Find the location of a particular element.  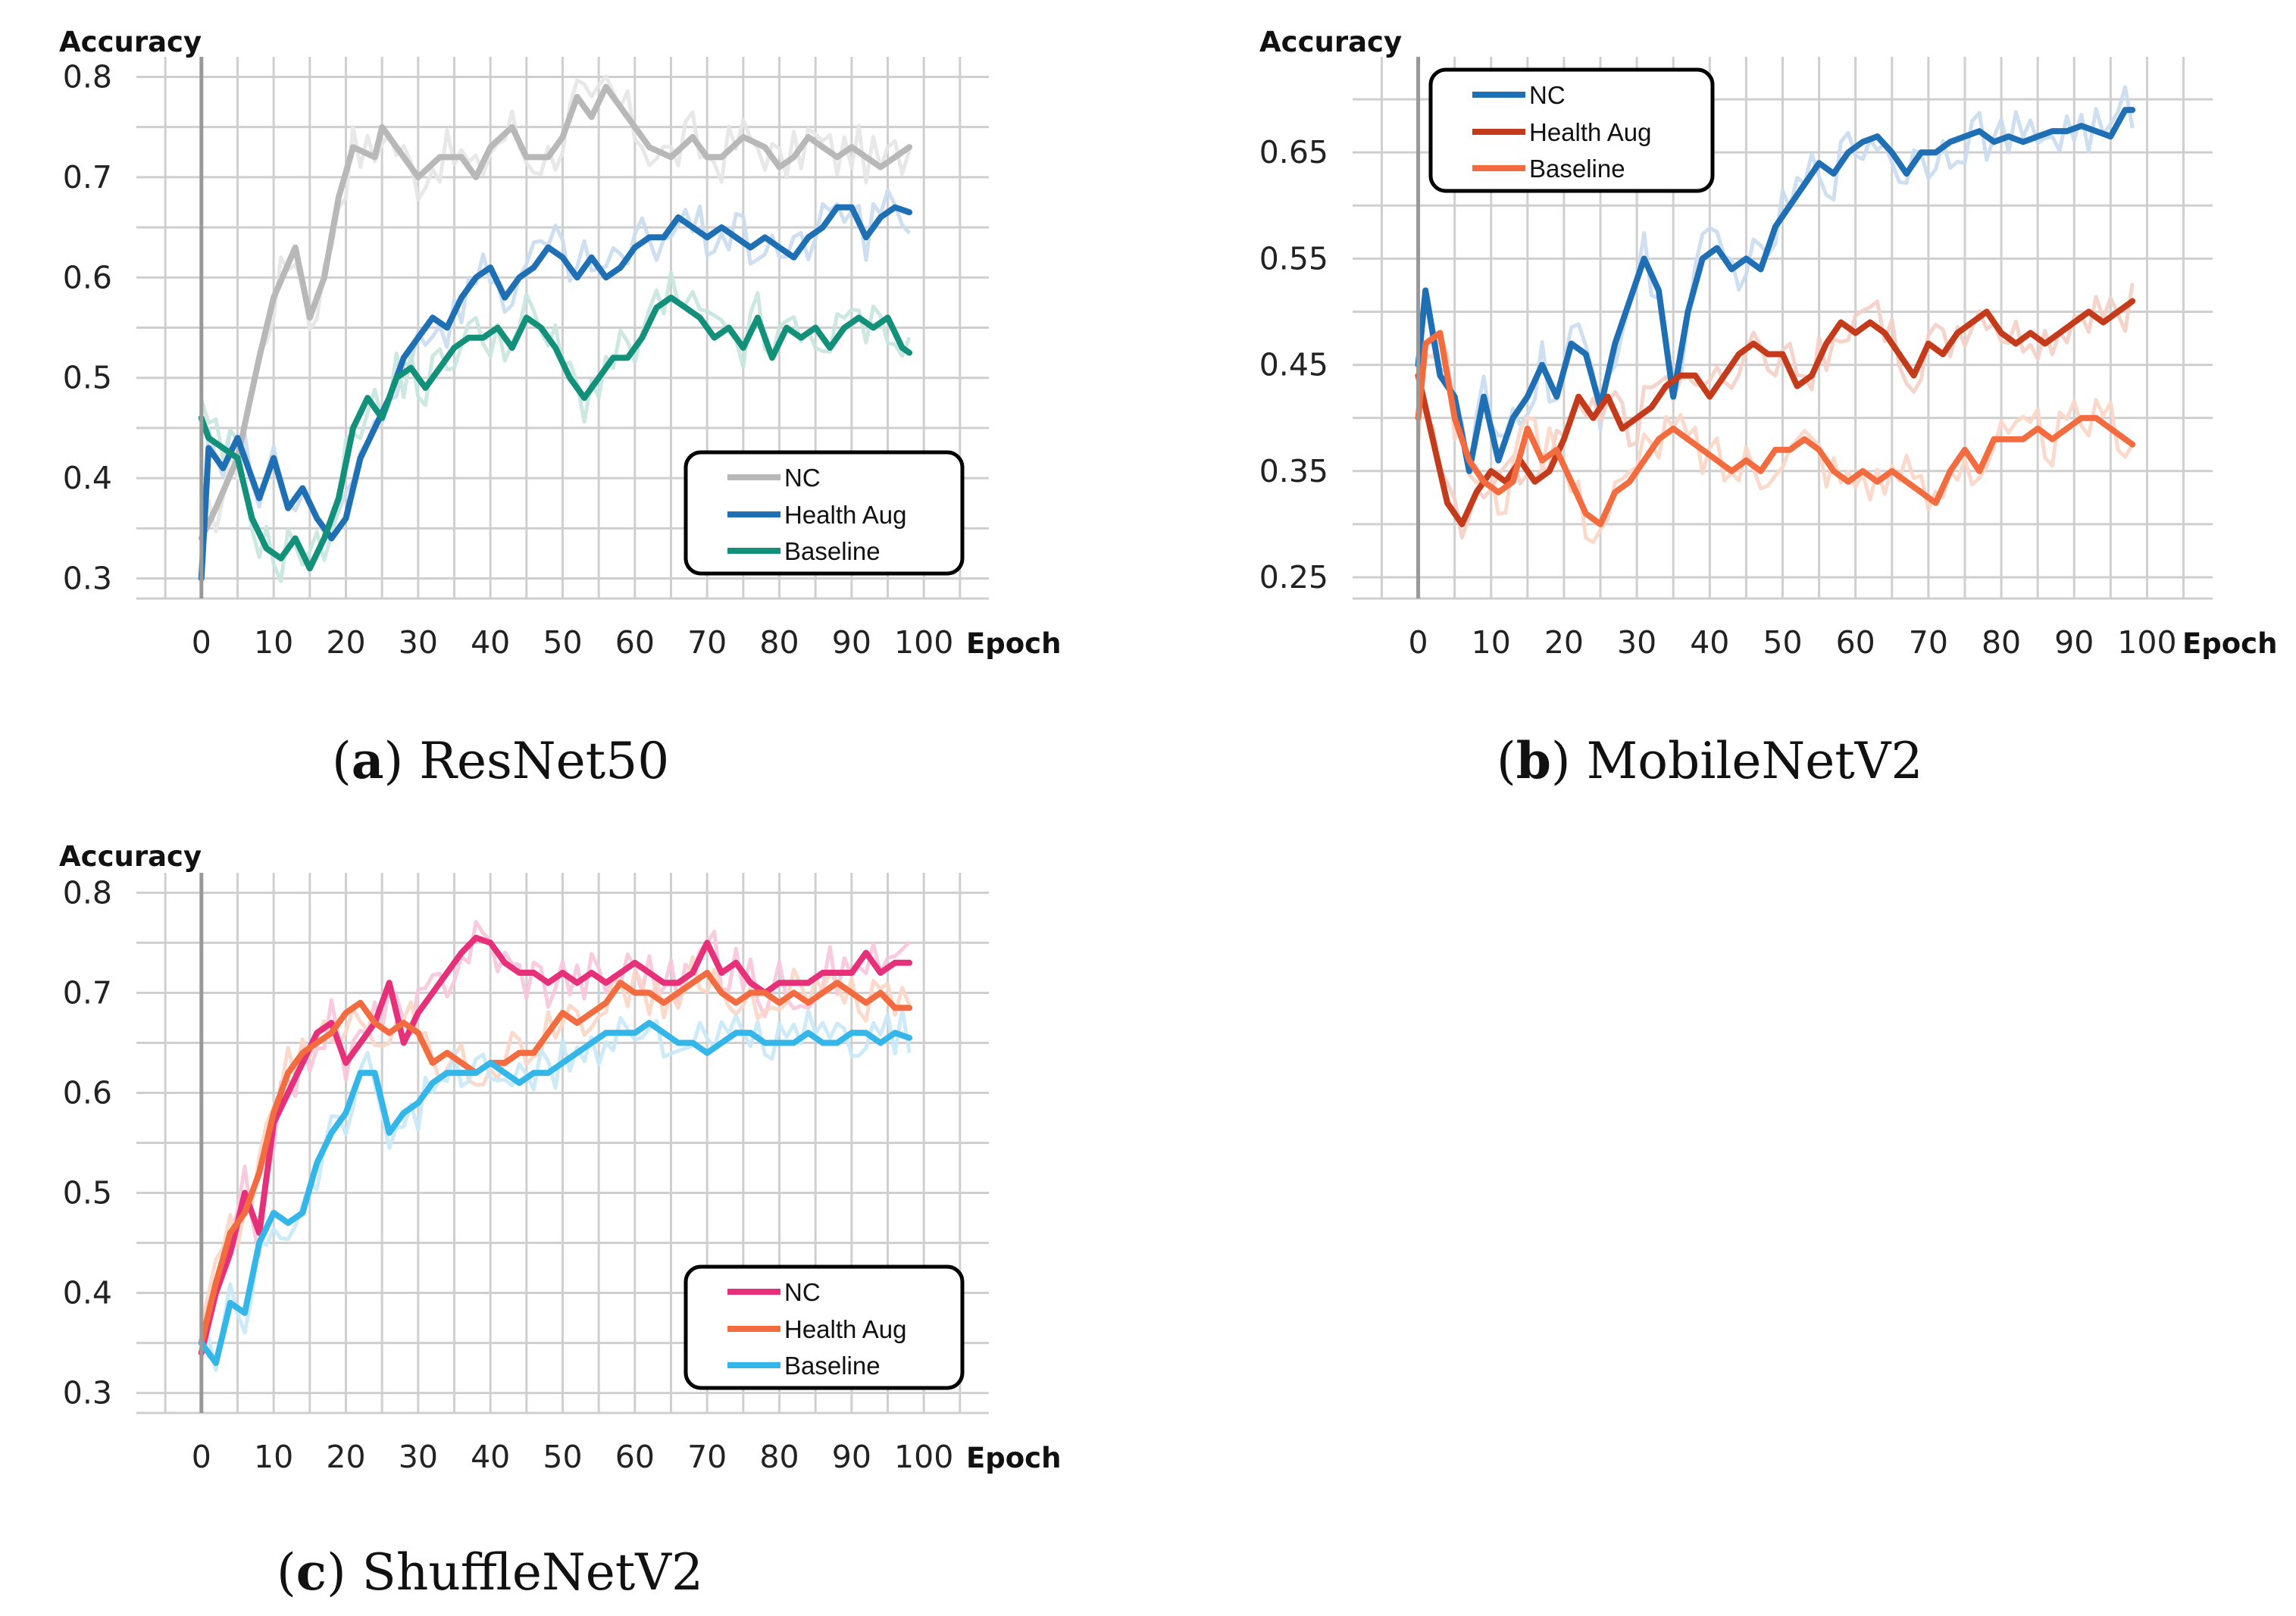

y-tick-label: 0.45 is located at coordinates (1294, 365).